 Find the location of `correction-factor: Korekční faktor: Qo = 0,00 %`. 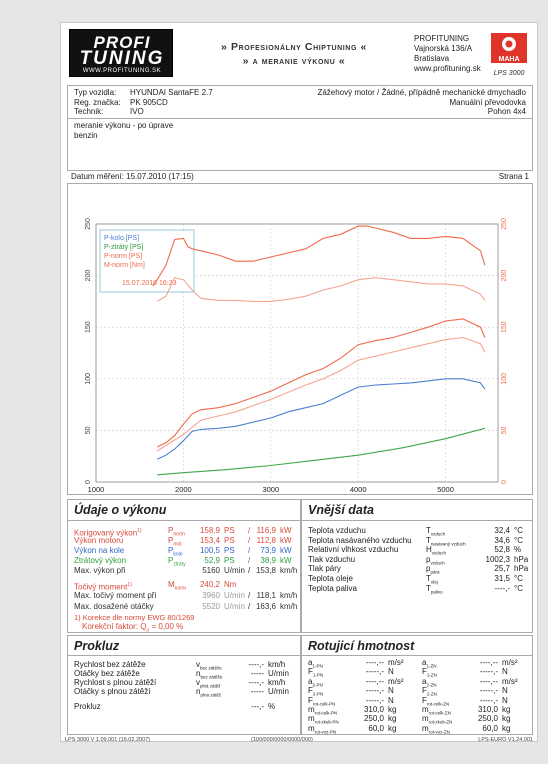

correction-factor: Korekční faktor: Qo = 0,00 % is located at coordinates (132, 629).